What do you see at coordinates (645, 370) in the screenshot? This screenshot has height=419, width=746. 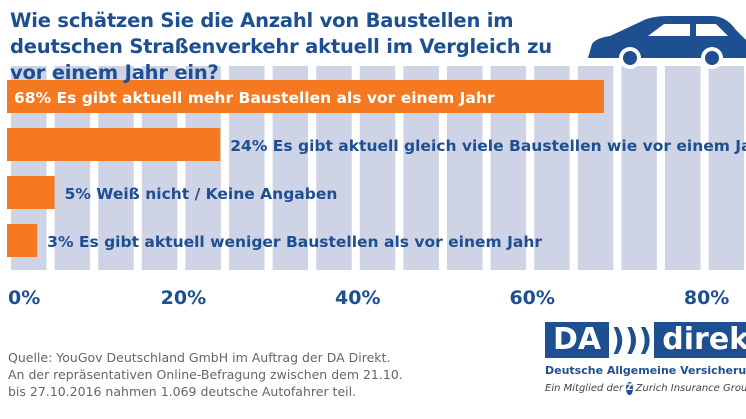 I see `logo-subtitle: Deutsche Allgemeine Versicherungen` at bounding box center [645, 370].